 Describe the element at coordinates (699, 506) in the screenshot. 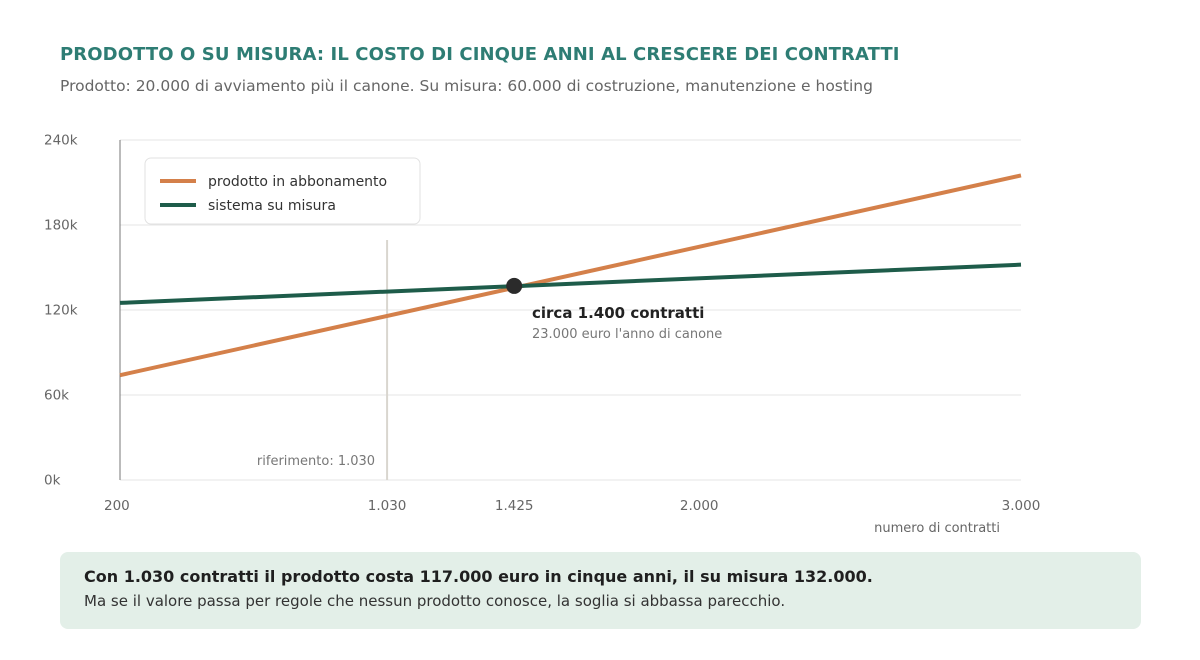

I see `x-tick-label: 2.000` at that location.